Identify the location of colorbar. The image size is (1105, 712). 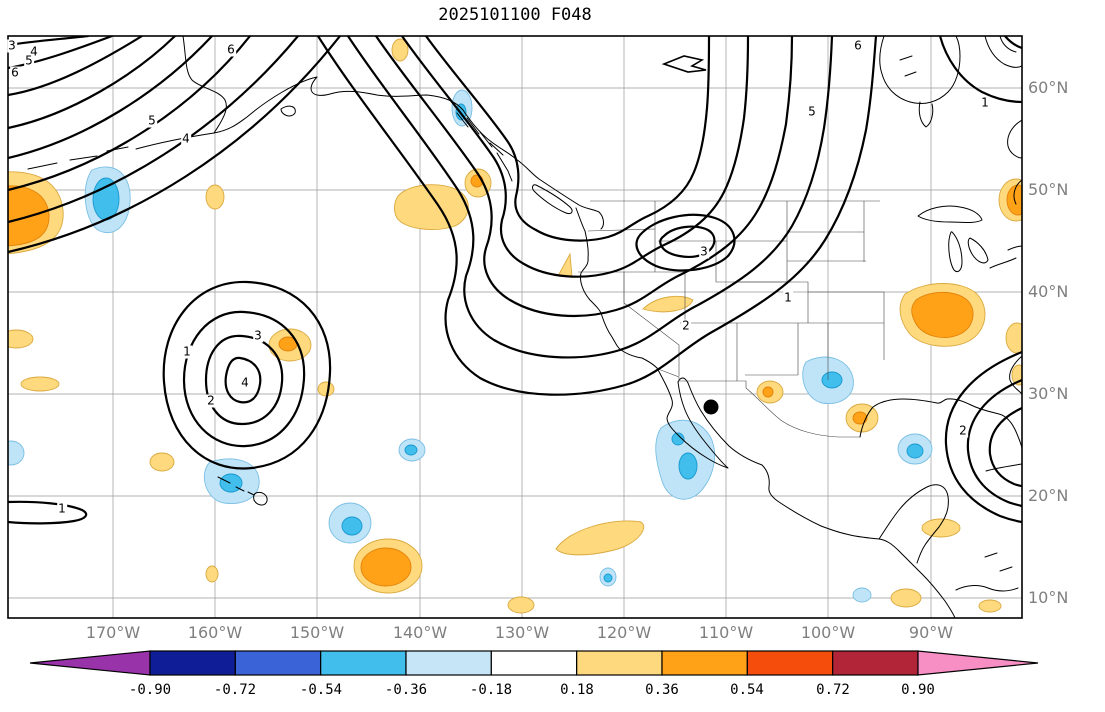
(534, 663).